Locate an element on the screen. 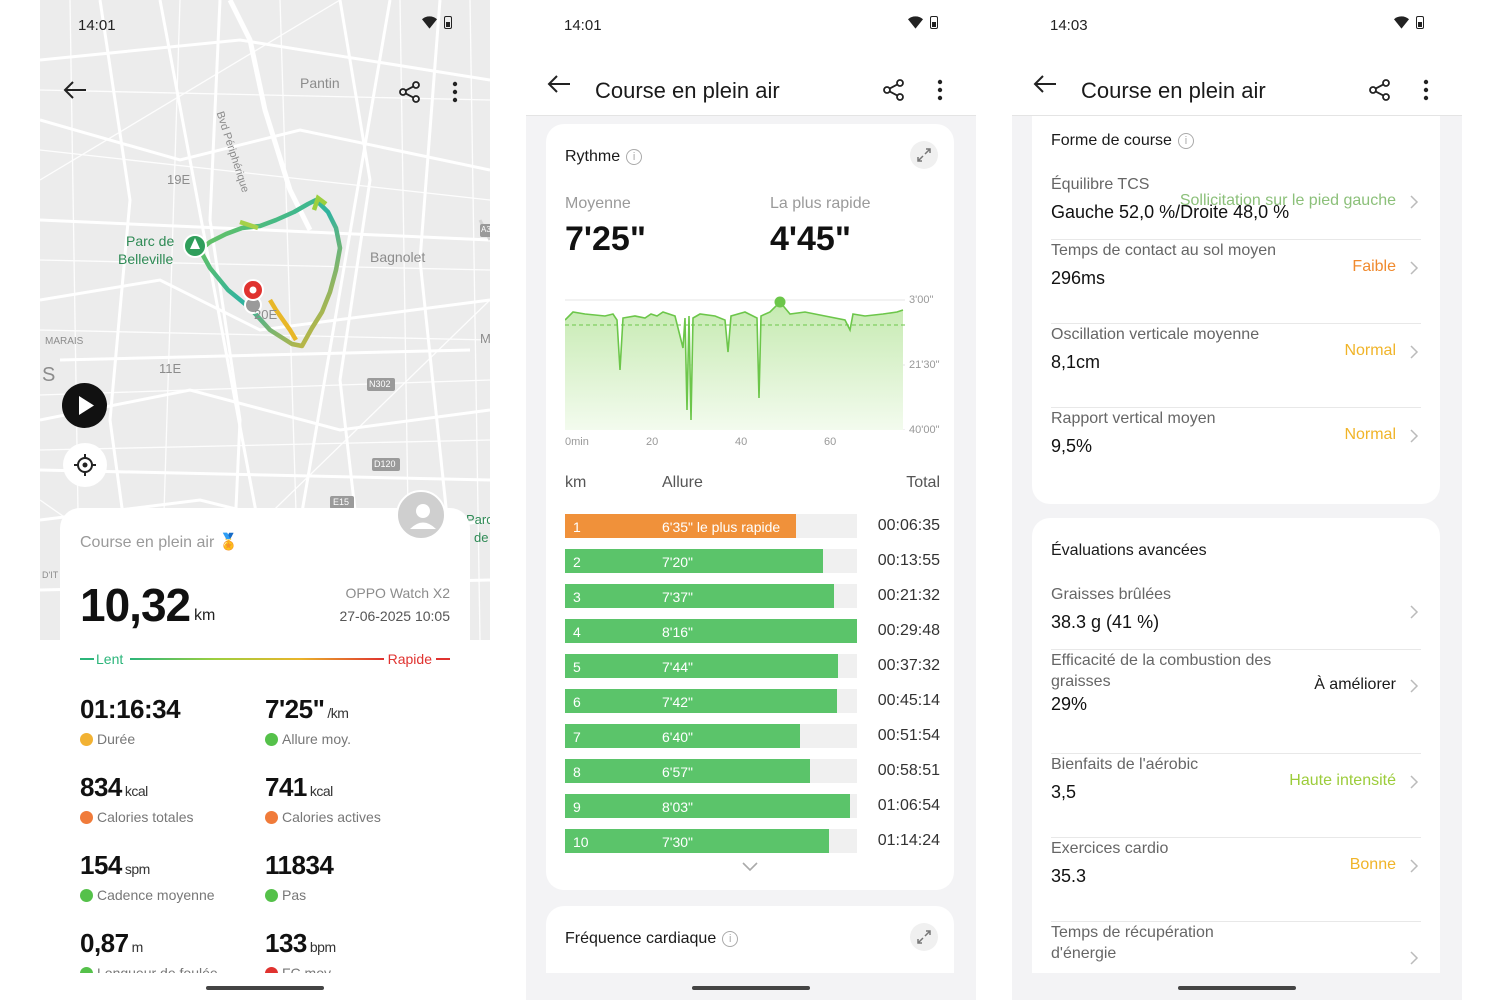  metric-label: Rapport vertical moyen is located at coordinates (1133, 418).